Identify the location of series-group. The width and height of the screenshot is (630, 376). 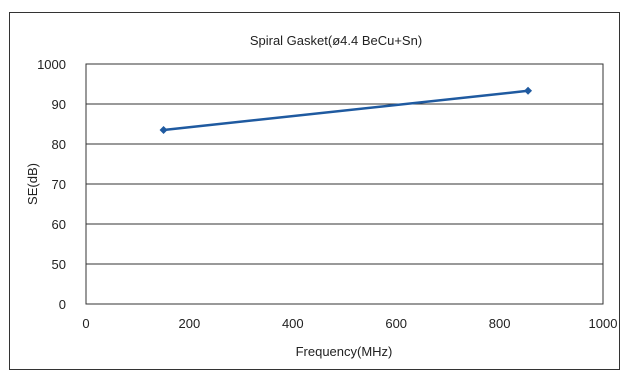
(346, 110).